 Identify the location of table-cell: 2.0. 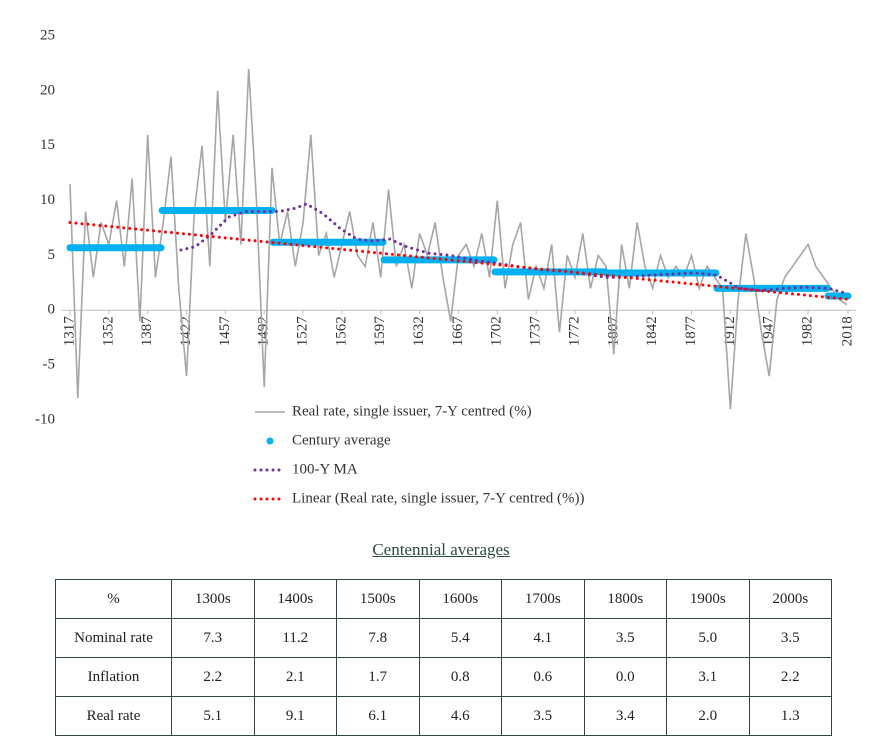
(708, 716).